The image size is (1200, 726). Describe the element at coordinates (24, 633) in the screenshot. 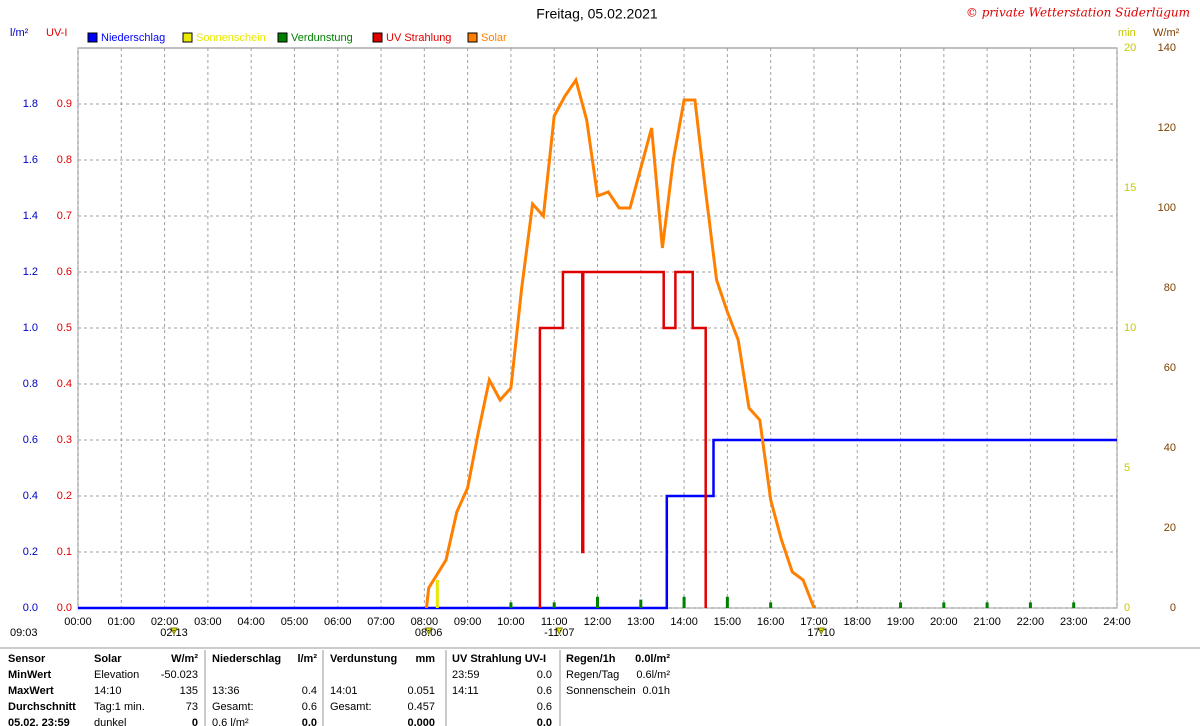

I see `day-length: 09:03` at that location.